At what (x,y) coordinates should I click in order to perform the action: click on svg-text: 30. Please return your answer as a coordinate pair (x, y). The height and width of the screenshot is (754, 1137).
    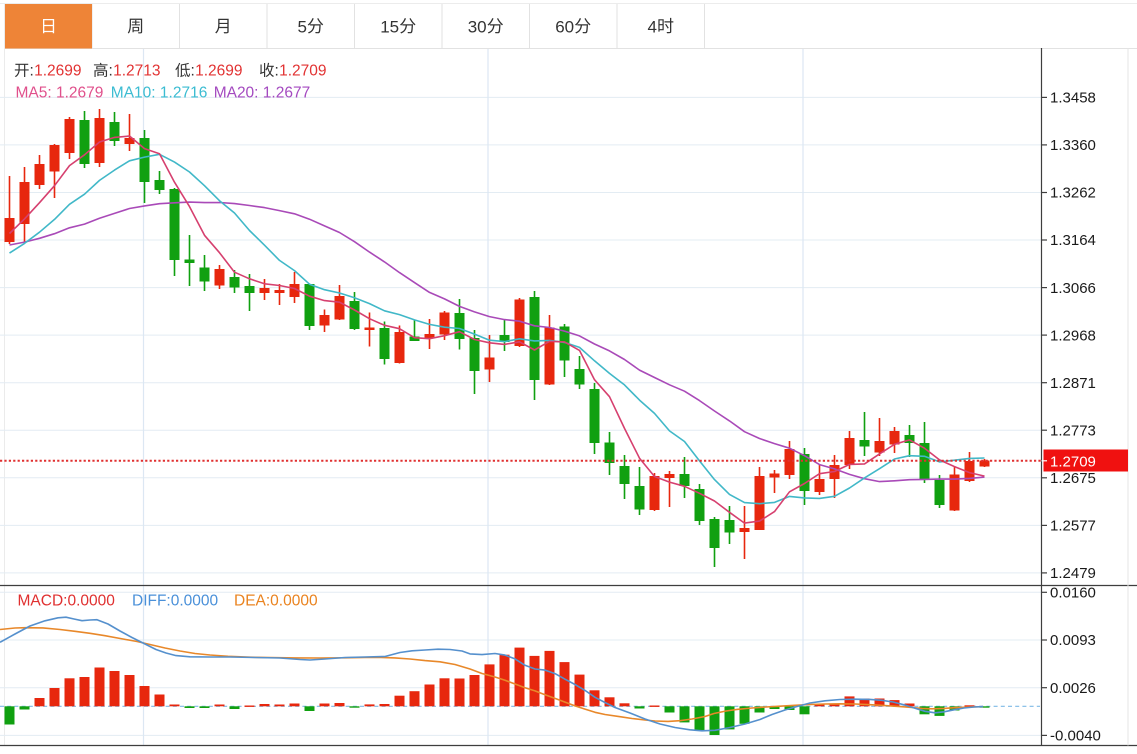
    Looking at the image, I should click on (477, 27).